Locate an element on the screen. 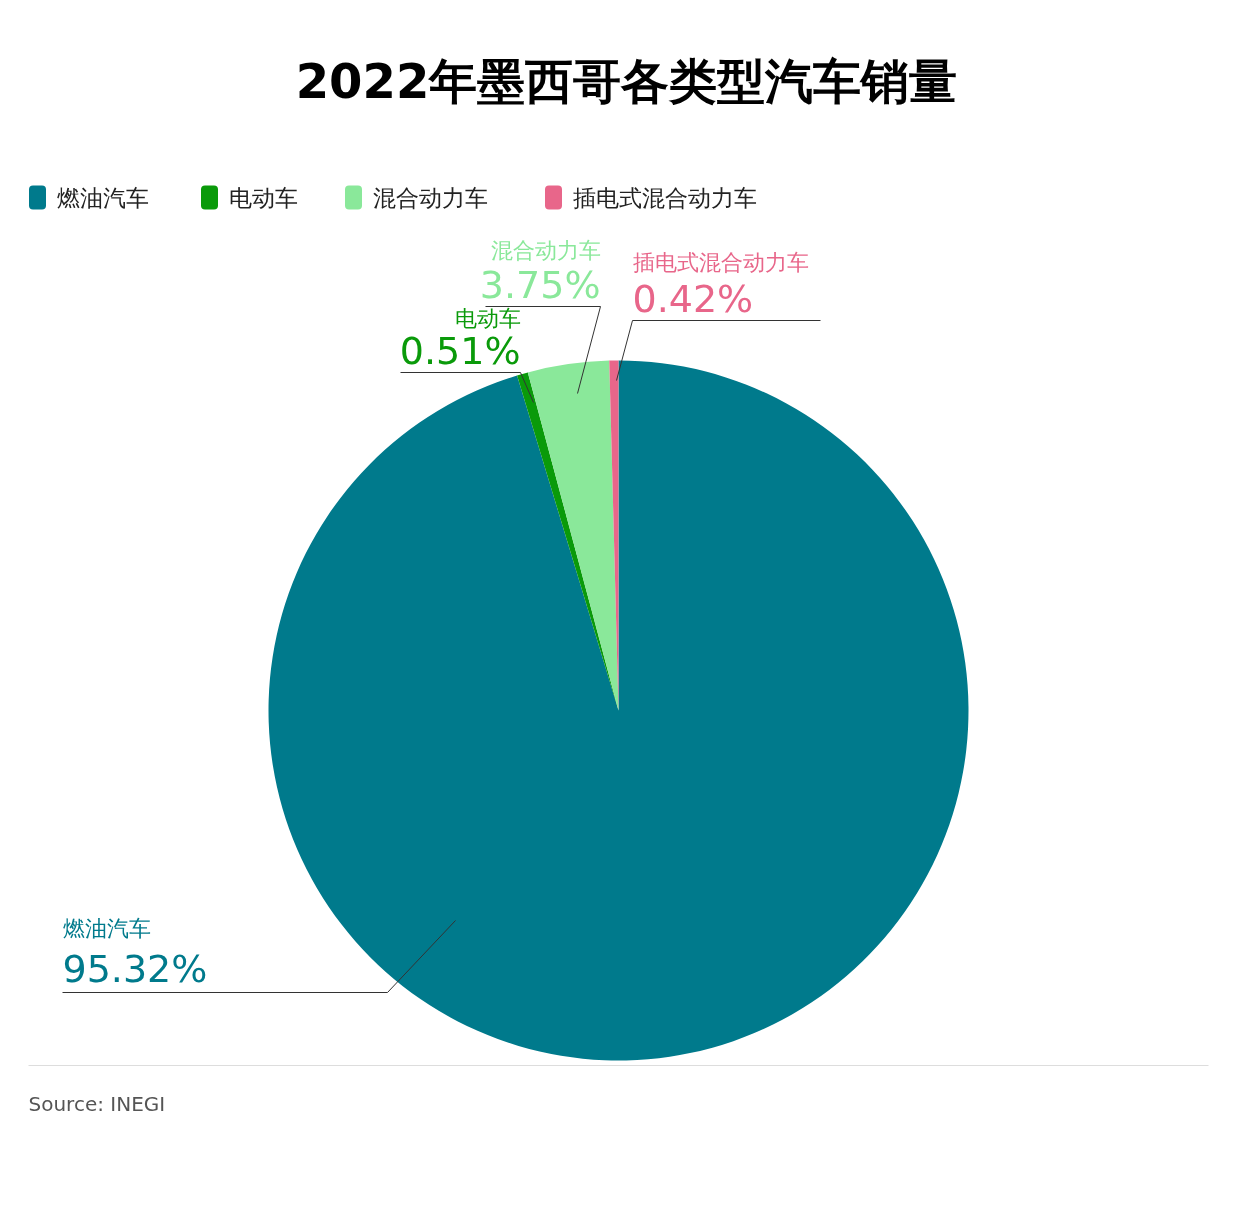 The width and height of the screenshot is (1253, 1215). legend-label: 燃油汽车 is located at coordinates (102, 197).